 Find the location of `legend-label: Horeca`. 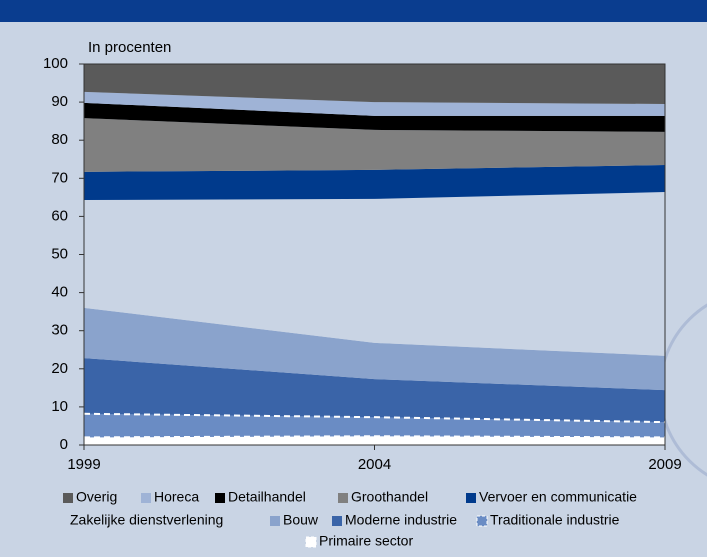

legend-label: Horeca is located at coordinates (176, 497).